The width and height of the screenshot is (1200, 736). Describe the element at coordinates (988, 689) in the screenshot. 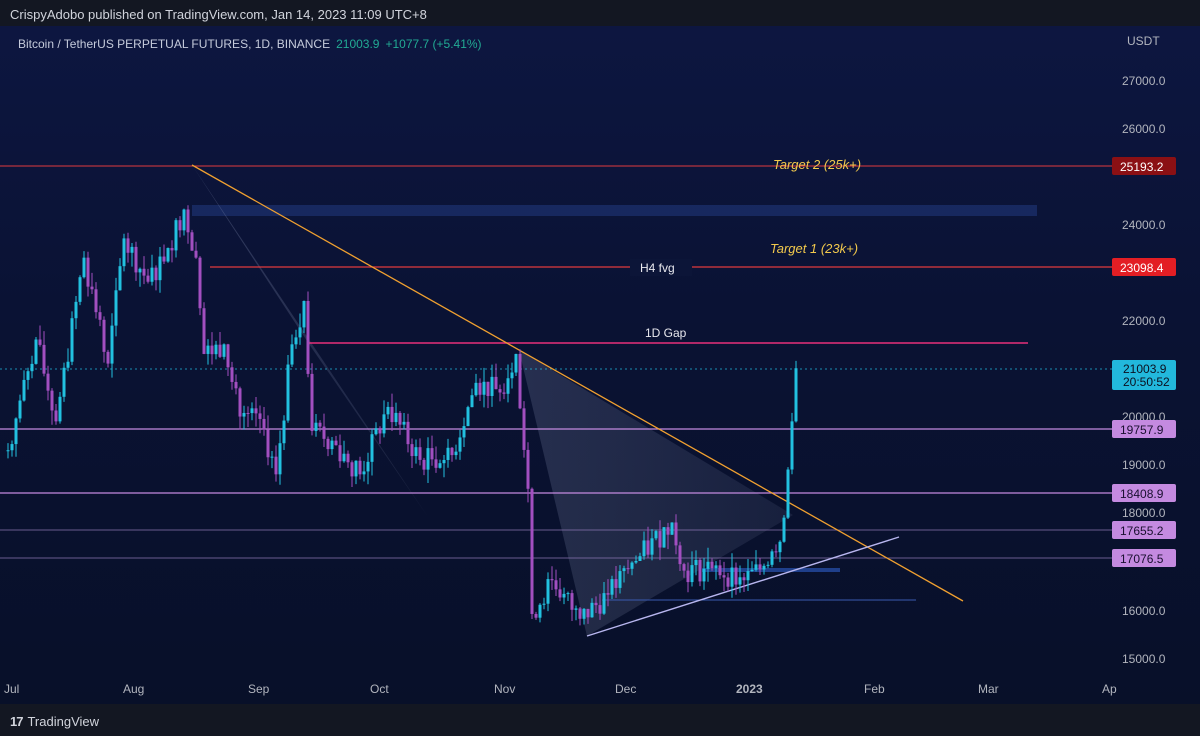

I see `x-tick: Mar` at that location.